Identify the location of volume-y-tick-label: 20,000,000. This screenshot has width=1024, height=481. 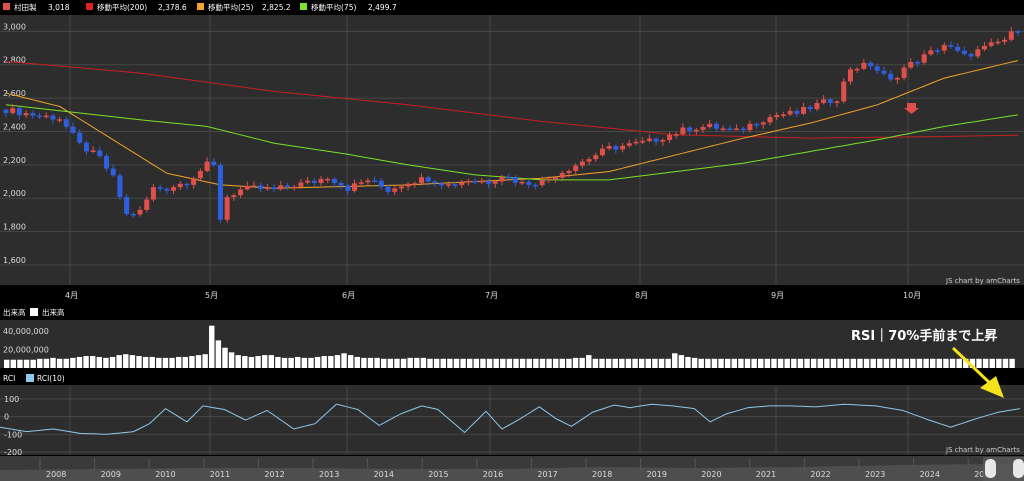
(26, 350).